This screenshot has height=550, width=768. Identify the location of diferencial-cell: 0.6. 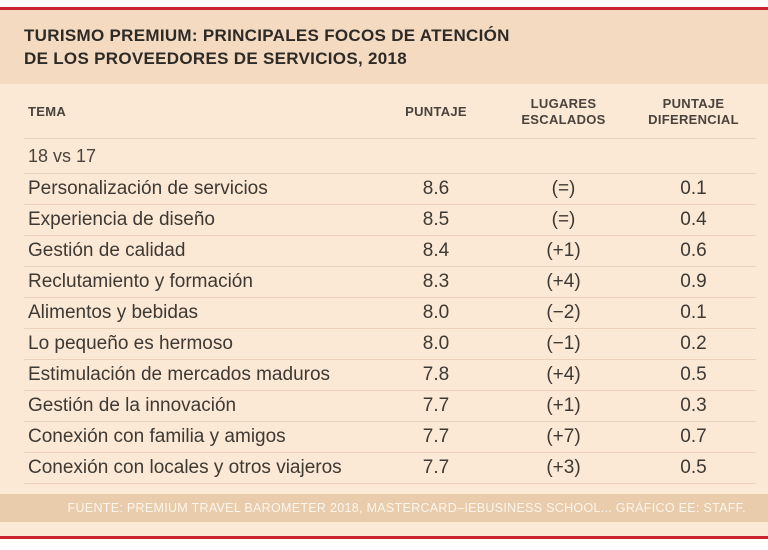
(693, 251).